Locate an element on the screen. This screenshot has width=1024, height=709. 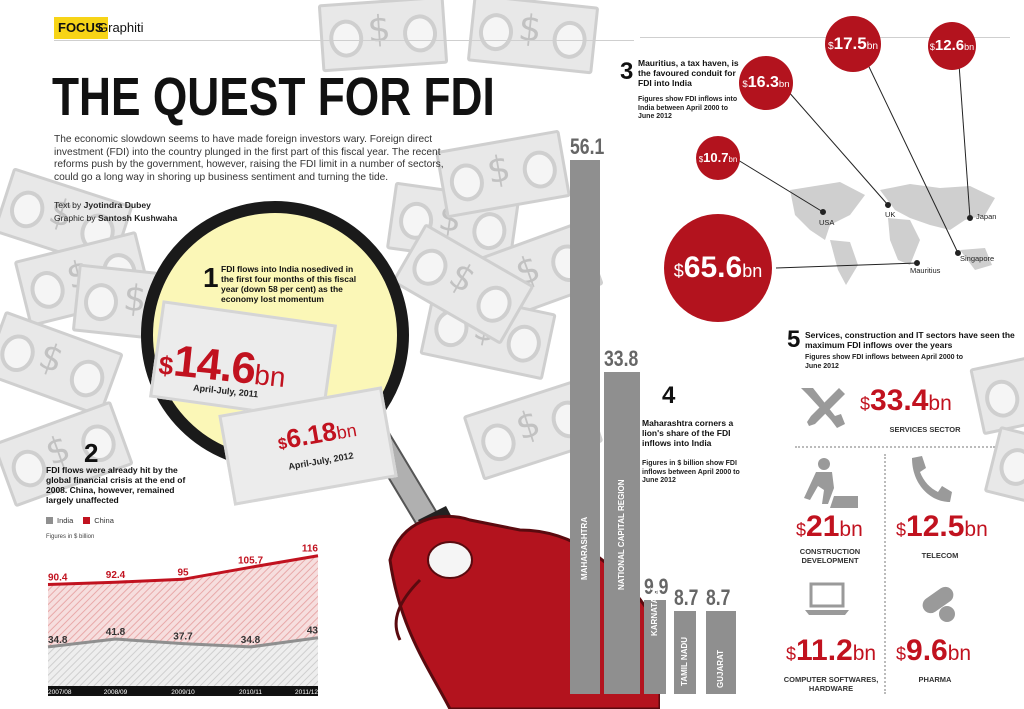
worker-icon is located at coordinates (831, 483).